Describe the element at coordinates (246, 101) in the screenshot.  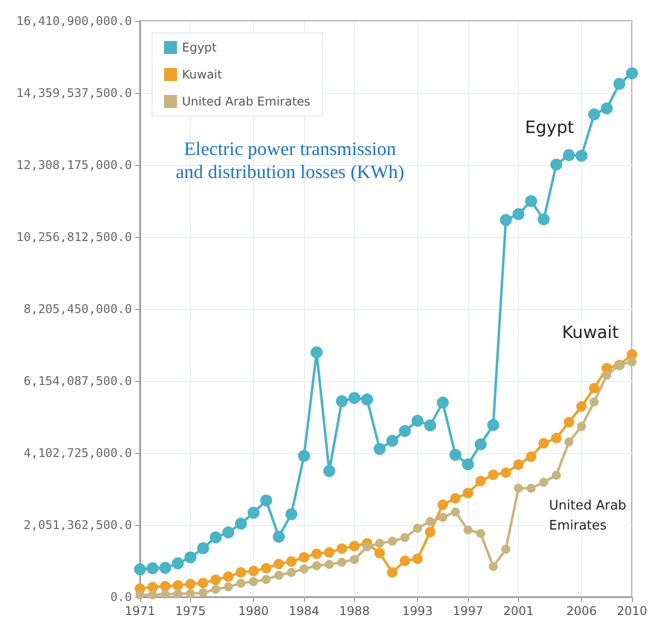
I see `legend-label: United Arab Emirates` at that location.